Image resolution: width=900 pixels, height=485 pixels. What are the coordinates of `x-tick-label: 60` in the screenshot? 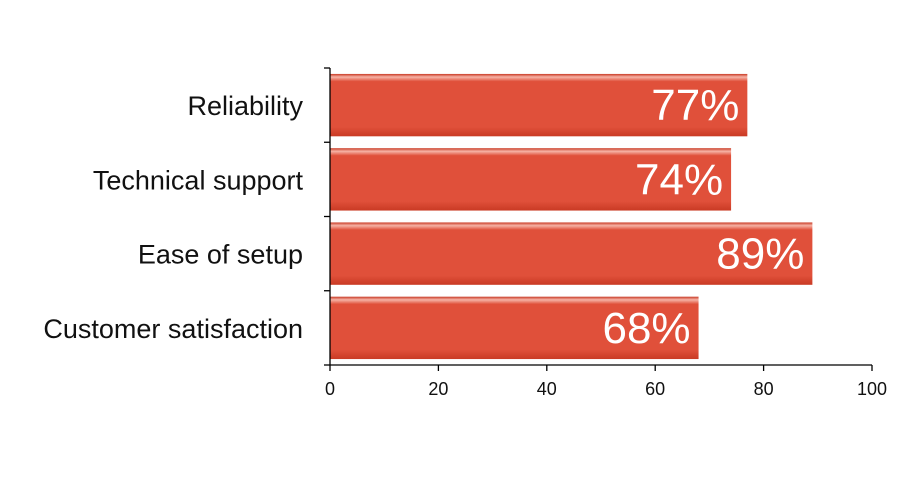 It's located at (655, 389).